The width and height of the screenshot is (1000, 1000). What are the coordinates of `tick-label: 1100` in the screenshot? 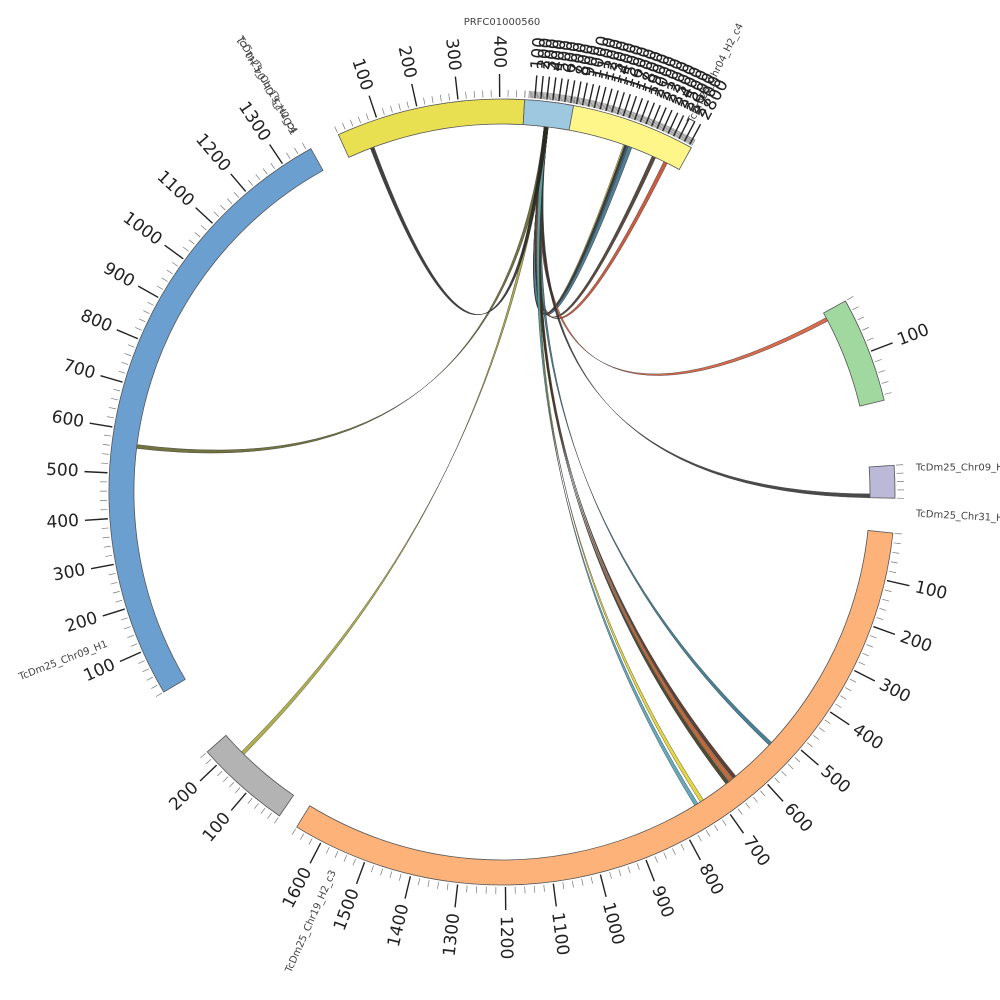 It's located at (175, 189).